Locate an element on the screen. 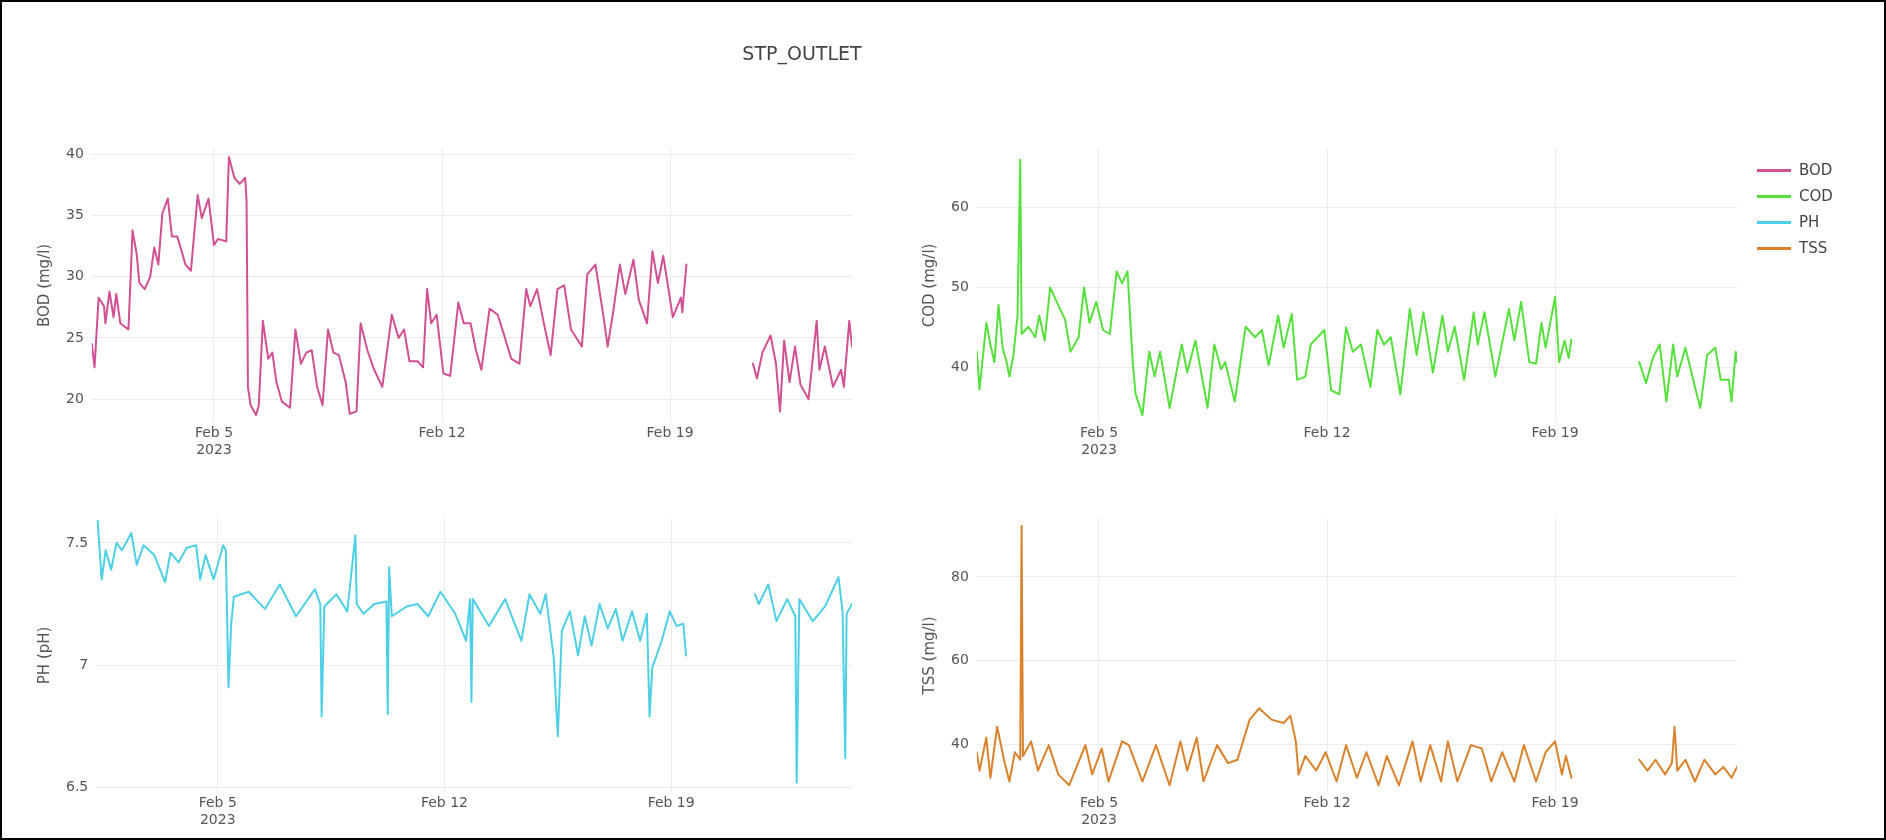 The height and width of the screenshot is (840, 1886). y-tick-label: 25 is located at coordinates (74, 336).